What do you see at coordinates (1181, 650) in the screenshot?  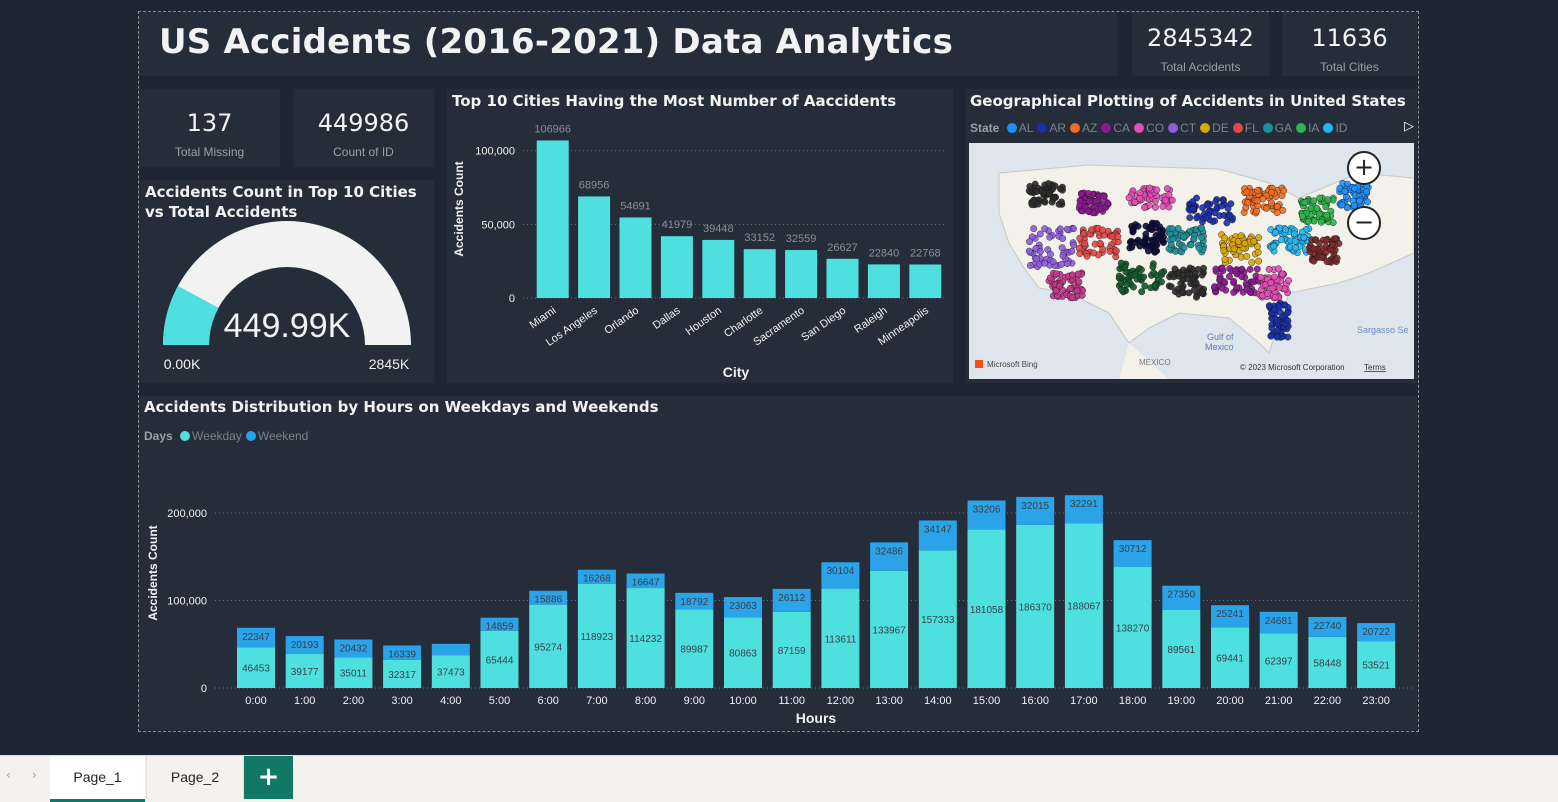 I see `weekday-data-label: 89561` at bounding box center [1181, 650].